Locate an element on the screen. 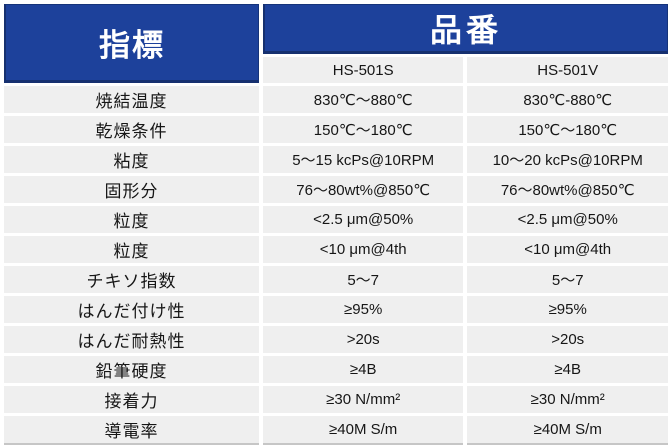  indicator-header-cell: 指標 is located at coordinates (131, 43).